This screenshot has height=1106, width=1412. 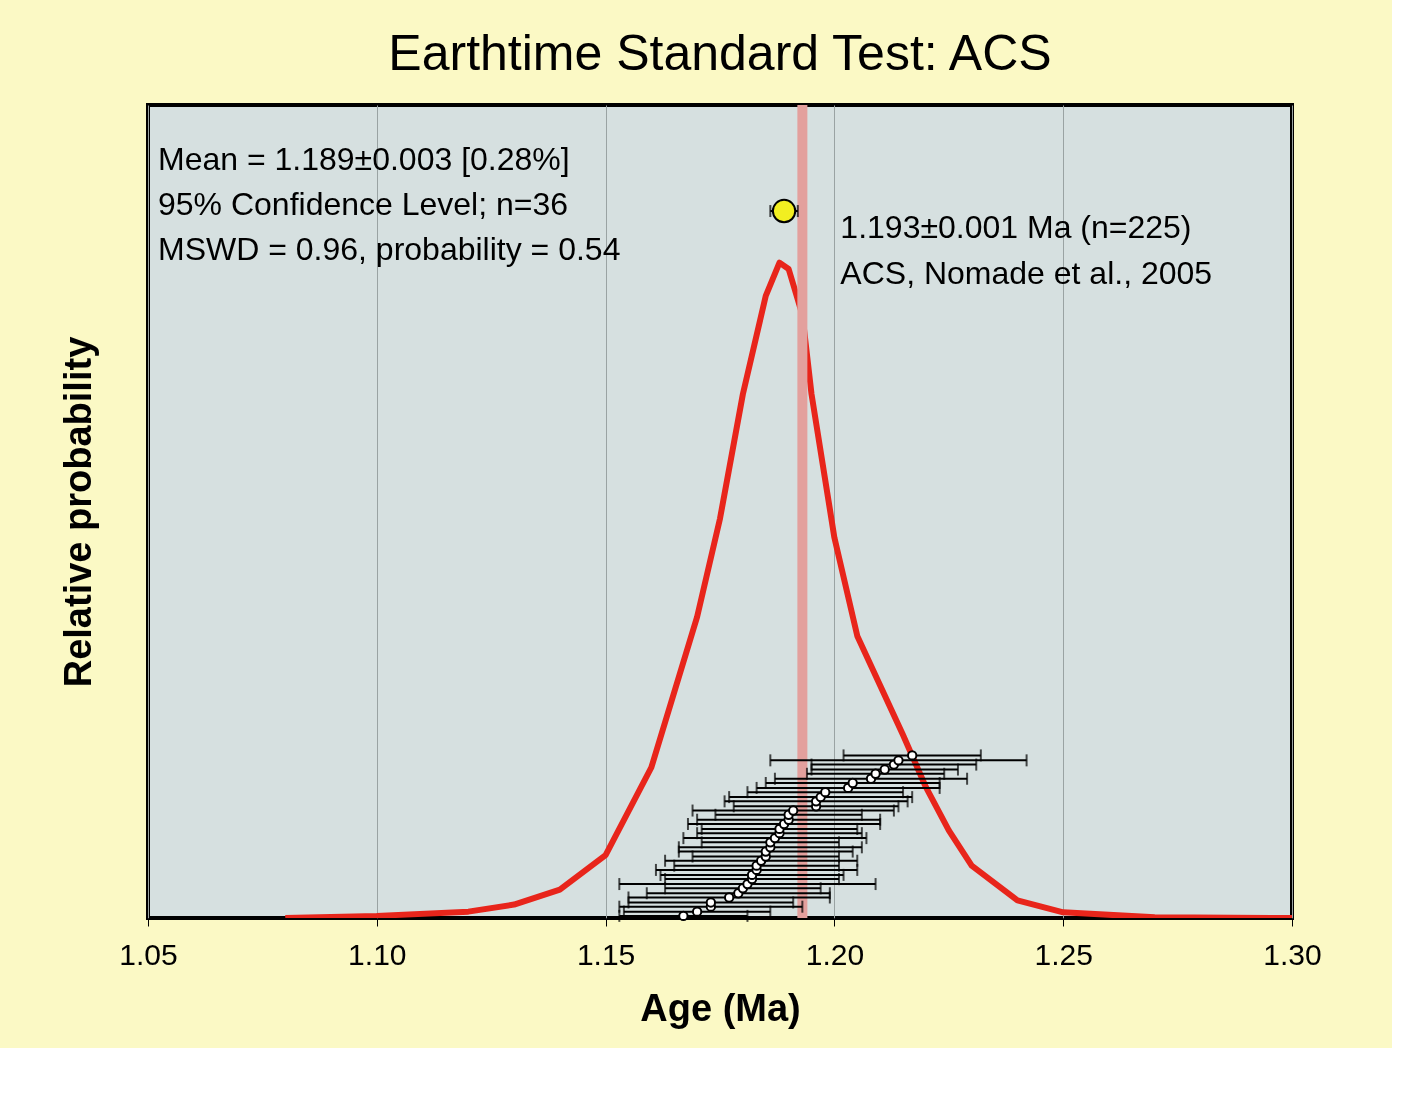 I want to click on x-tick-label: 1.15, so click(x=606, y=954).